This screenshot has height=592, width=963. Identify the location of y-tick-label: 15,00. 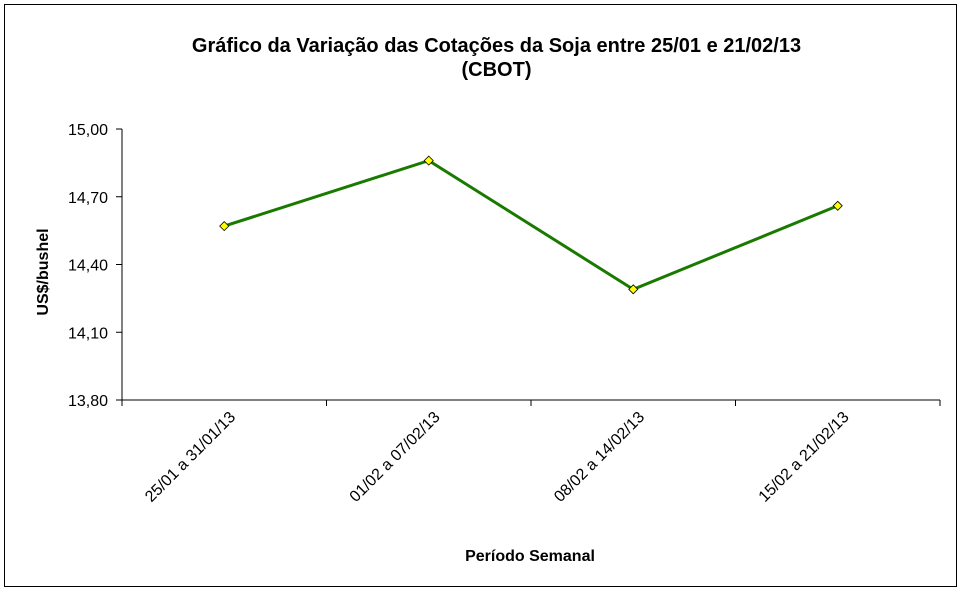
(88, 130).